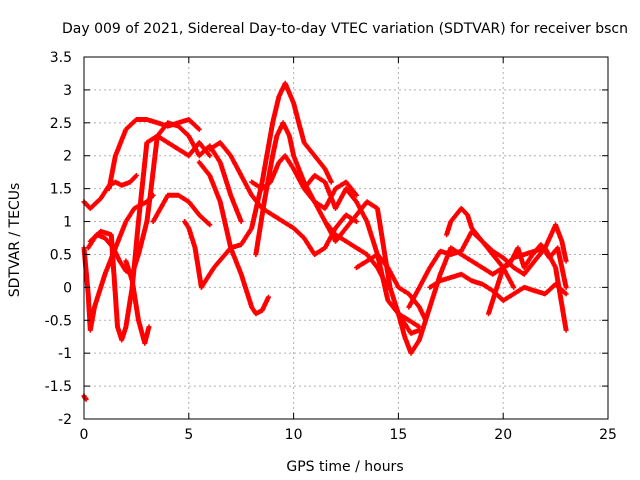  I want to click on x-tick-label: 15, so click(398, 435).